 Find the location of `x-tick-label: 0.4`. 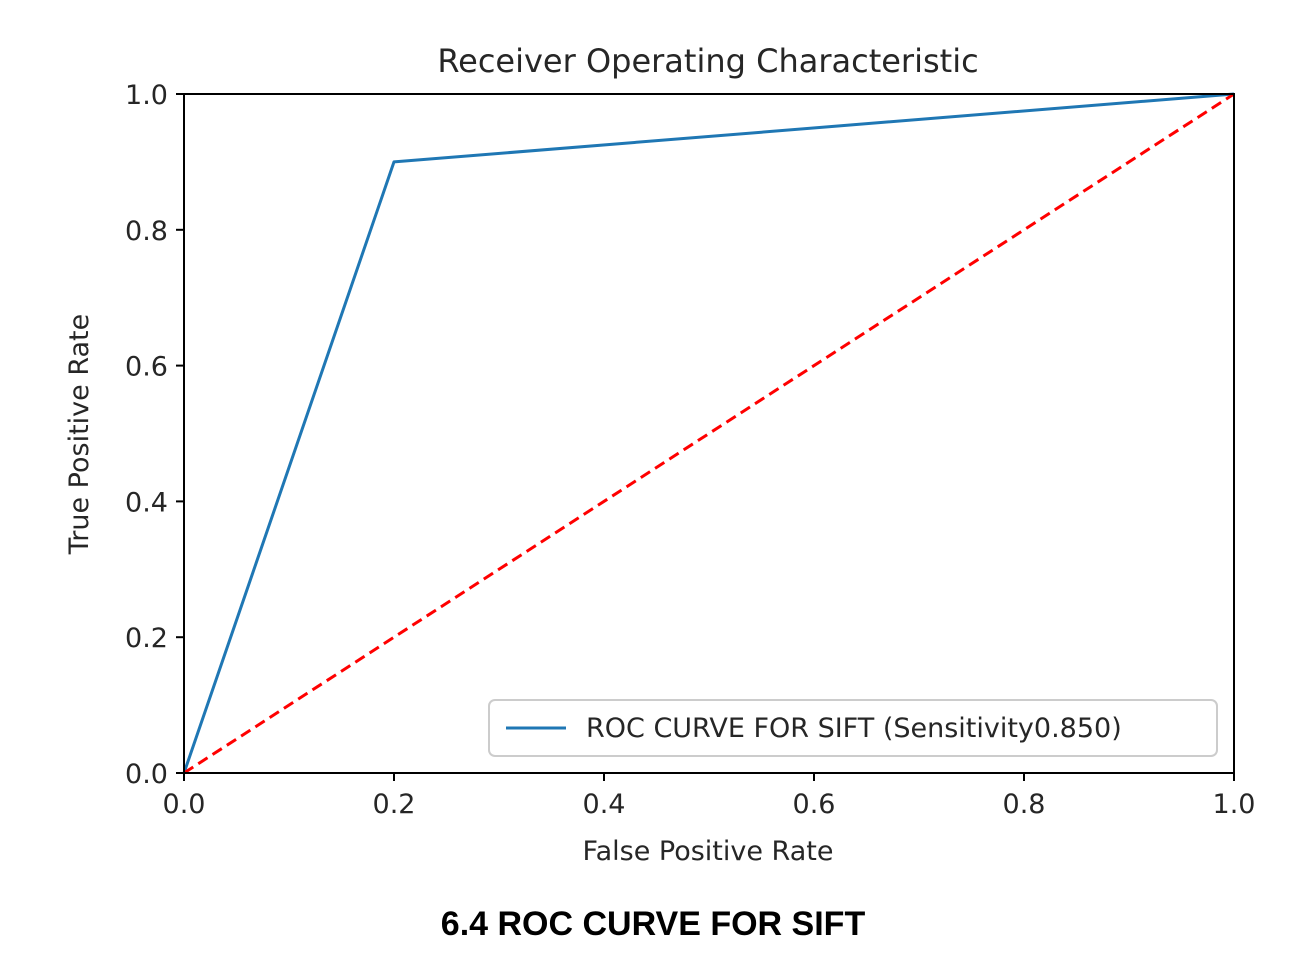

x-tick-label: 0.4 is located at coordinates (604, 804).